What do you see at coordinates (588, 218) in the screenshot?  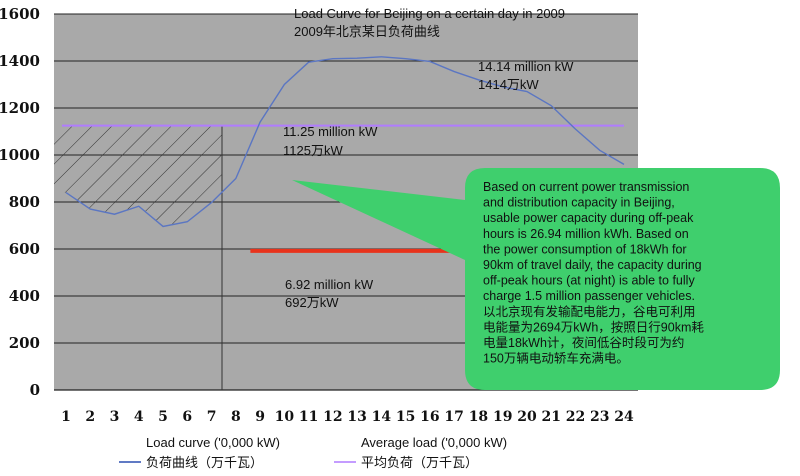 I see `callout-line: usable power capacity during off-peak` at bounding box center [588, 218].